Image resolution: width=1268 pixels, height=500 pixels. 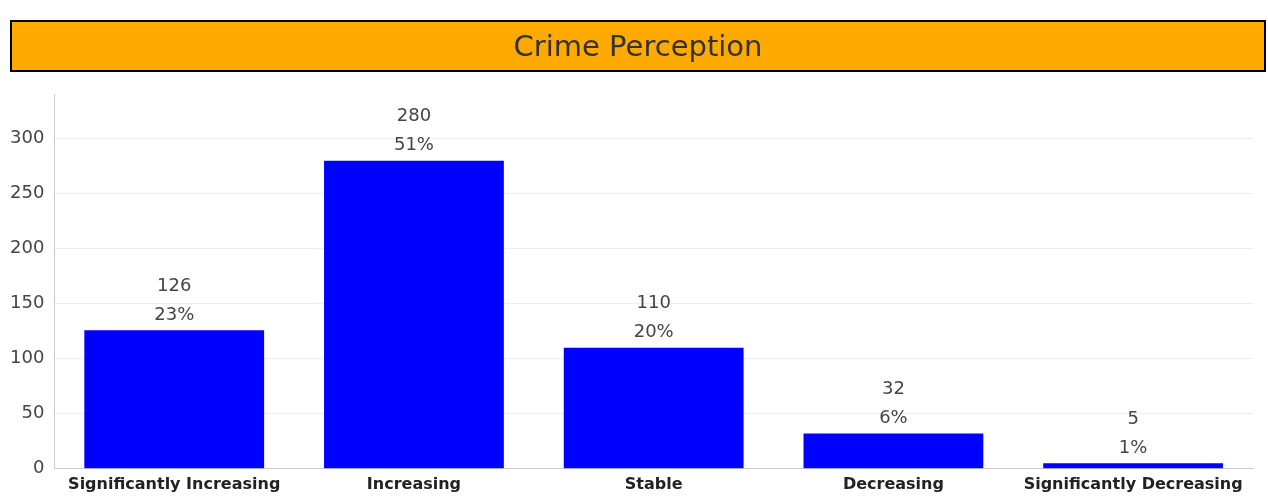 I want to click on x-tick-label: Decreasing, so click(x=893, y=483).